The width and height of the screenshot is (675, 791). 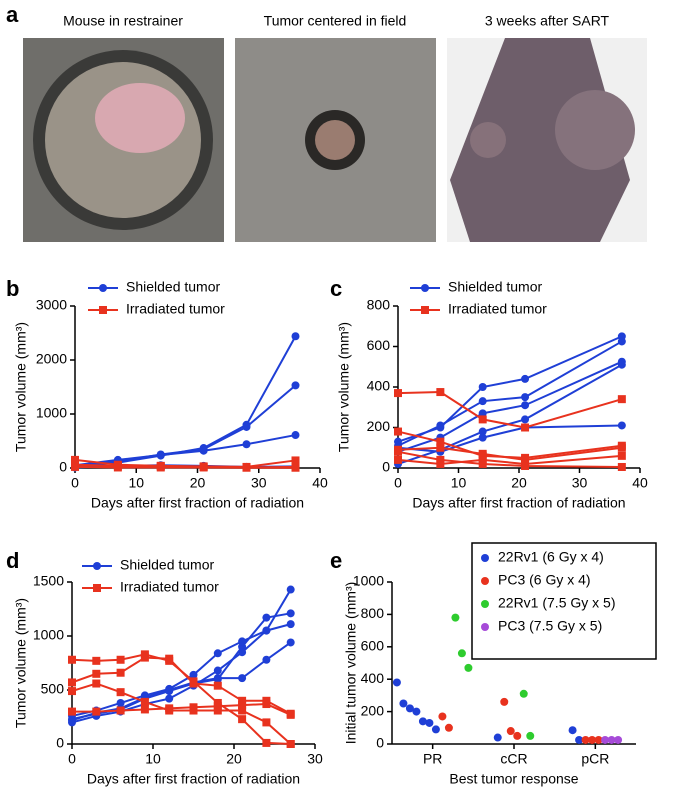 What do you see at coordinates (513, 759) in the screenshot?
I see `x-tick-label: cCR` at bounding box center [513, 759].